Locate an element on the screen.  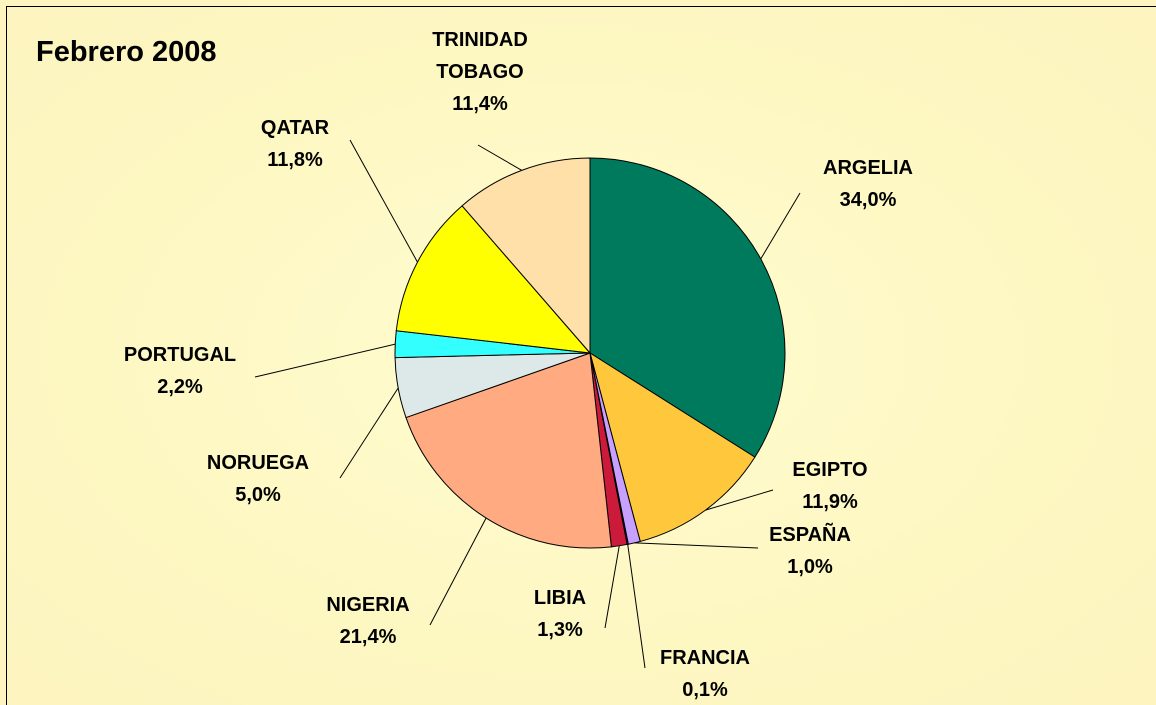
value-label: 2,2% is located at coordinates (180, 387).